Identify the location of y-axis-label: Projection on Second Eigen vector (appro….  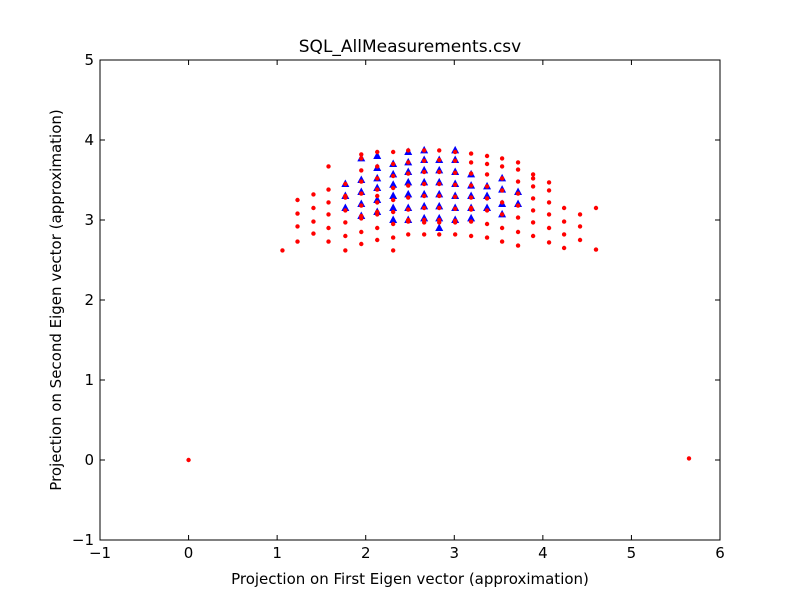
(56, 299).